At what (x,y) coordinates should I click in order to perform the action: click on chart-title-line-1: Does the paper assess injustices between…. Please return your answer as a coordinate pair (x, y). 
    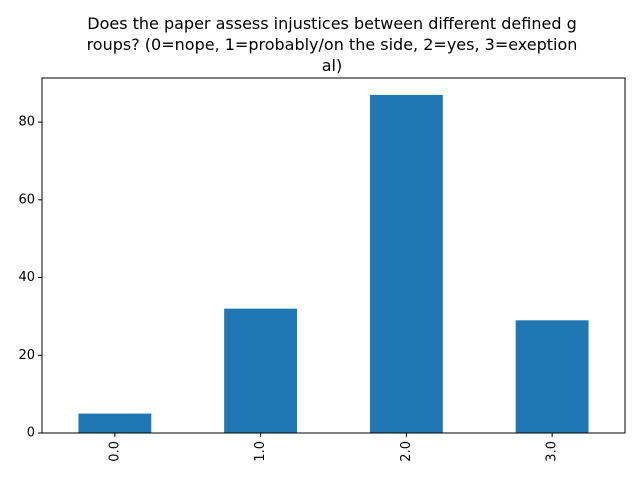
    Looking at the image, I should click on (331, 23).